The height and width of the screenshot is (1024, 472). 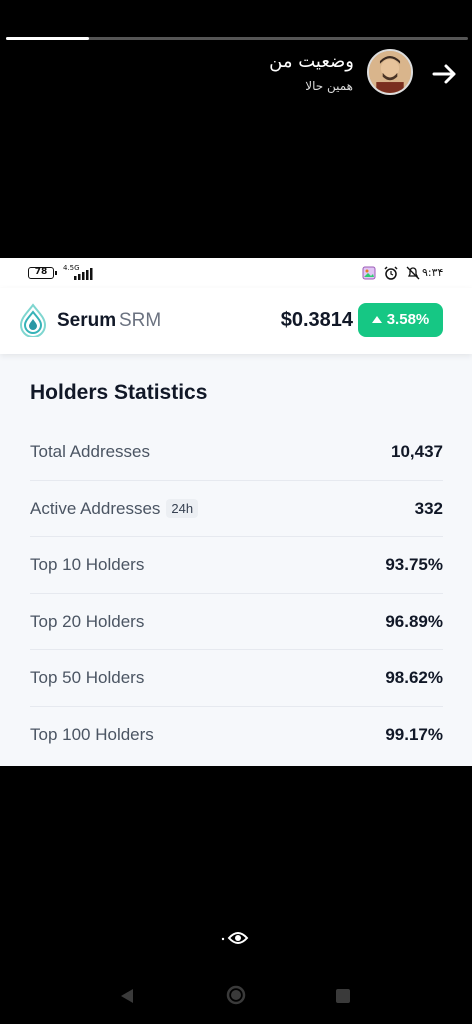 I want to click on bell-off-icon, so click(x=413, y=273).